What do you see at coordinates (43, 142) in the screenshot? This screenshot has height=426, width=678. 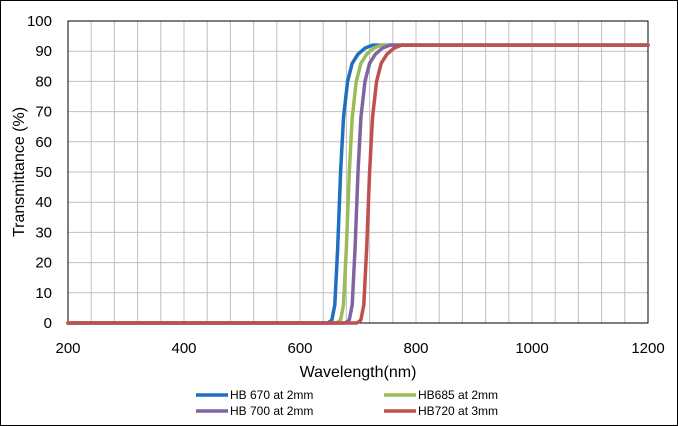 I see `y-tick-label: 60` at bounding box center [43, 142].